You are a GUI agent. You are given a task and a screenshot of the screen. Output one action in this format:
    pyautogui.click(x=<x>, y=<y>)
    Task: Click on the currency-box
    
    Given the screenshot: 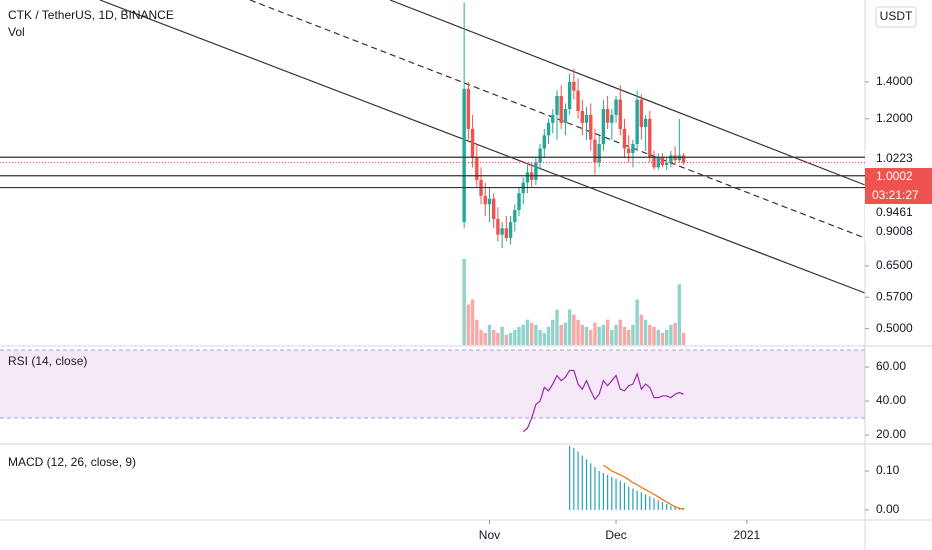 What is the action you would take?
    pyautogui.click(x=896, y=17)
    